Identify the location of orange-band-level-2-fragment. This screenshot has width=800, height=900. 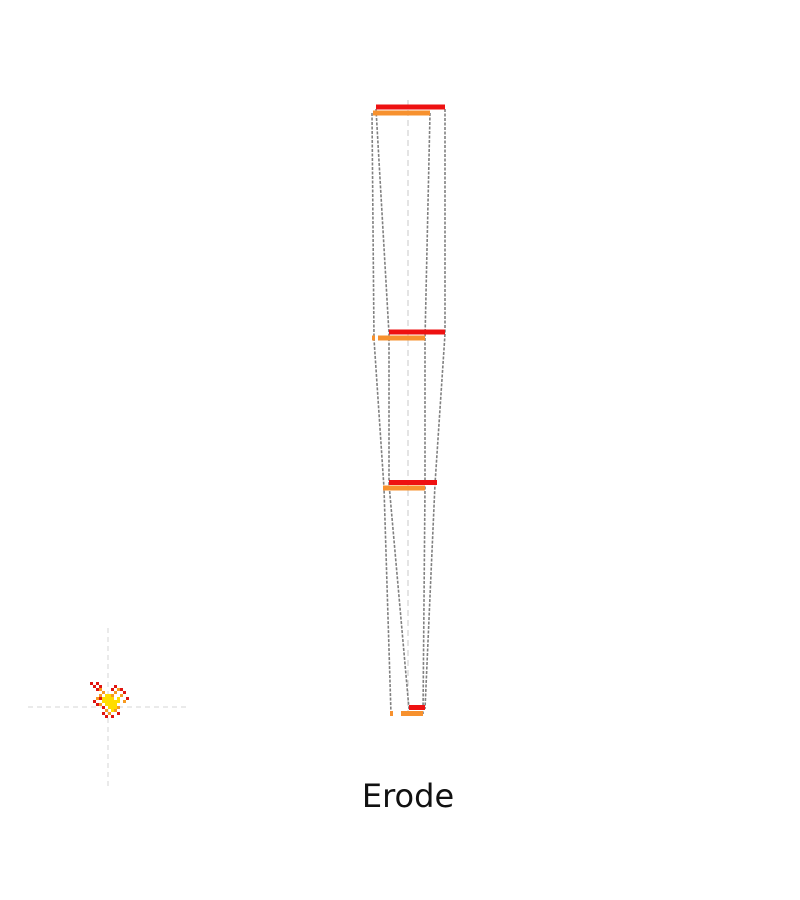
(373, 338).